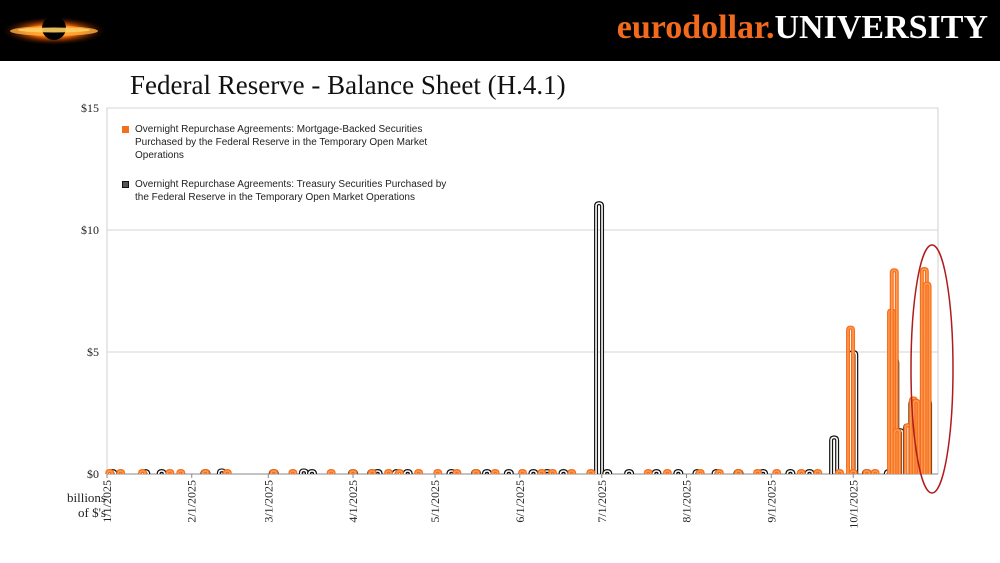 The image size is (1000, 563). What do you see at coordinates (93, 352) in the screenshot?
I see `y-tick-label: $5` at bounding box center [93, 352].